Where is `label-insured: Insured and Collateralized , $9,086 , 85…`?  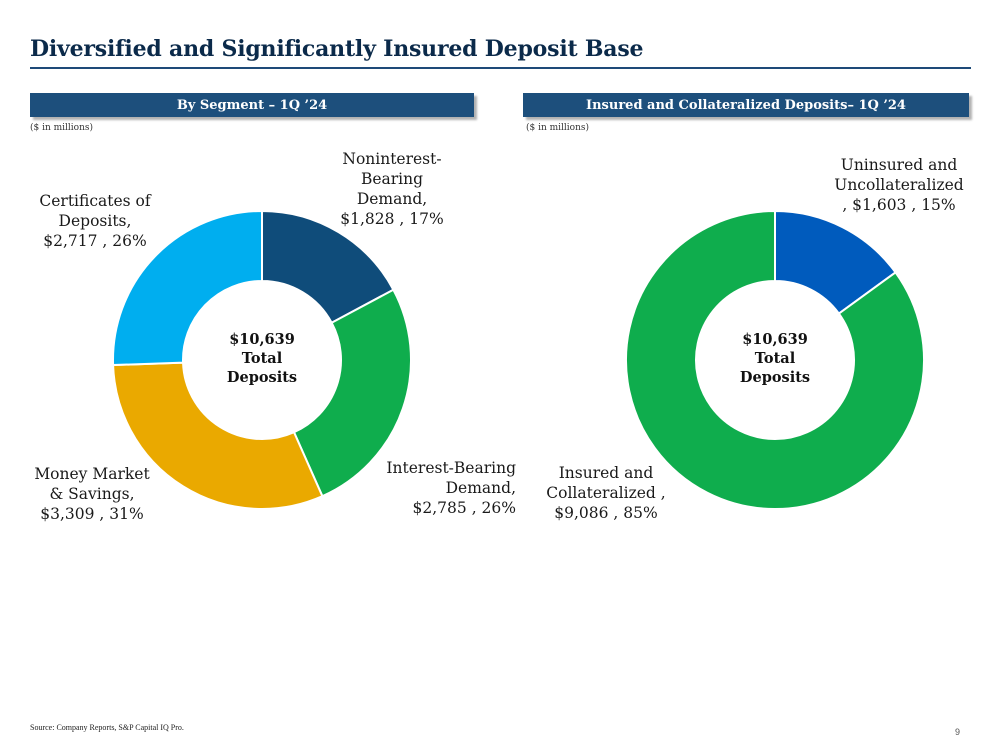 label-insured: Insured and Collateralized , $9,086 , 85… is located at coordinates (606, 493).